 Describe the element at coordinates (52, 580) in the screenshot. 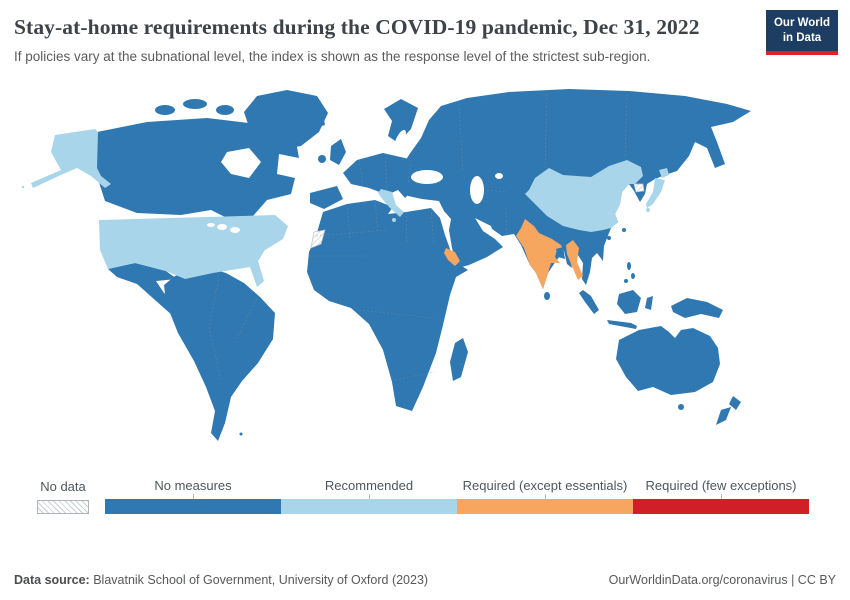

I see `data-source-label: Data source:` at that location.